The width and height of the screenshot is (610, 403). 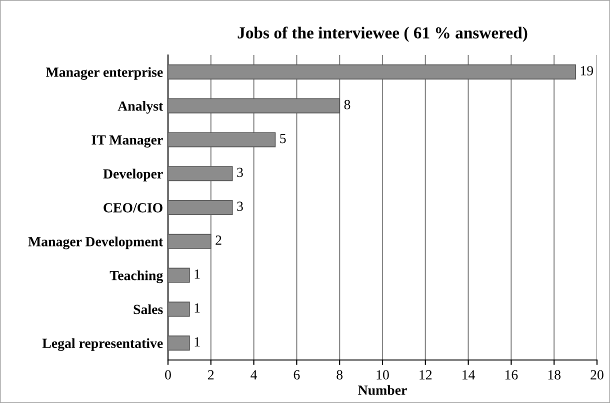 What do you see at coordinates (297, 375) in the screenshot?
I see `x-tick-label: 6` at bounding box center [297, 375].